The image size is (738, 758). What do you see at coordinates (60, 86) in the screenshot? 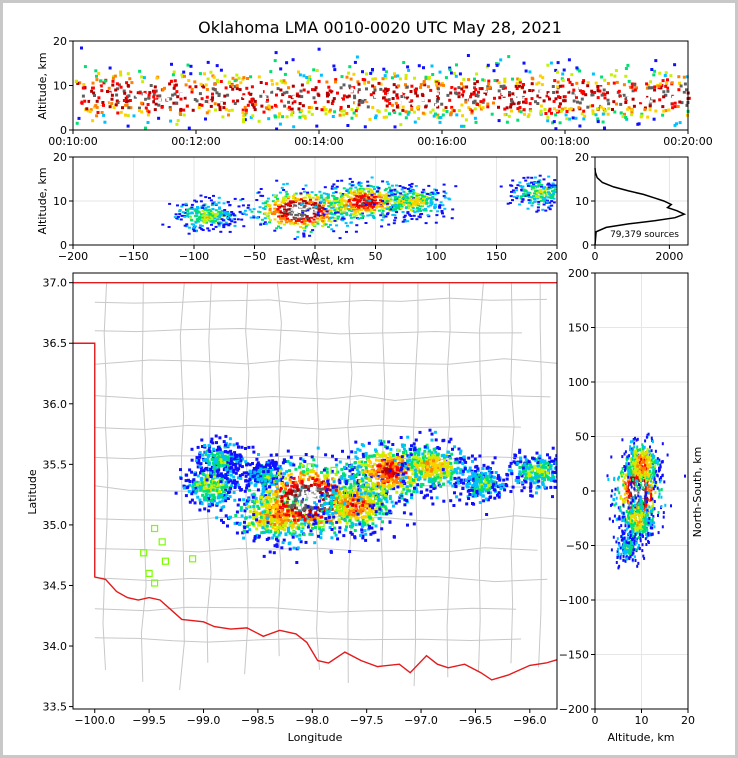
I see `altitude-tick-label: 10` at bounding box center [60, 86].